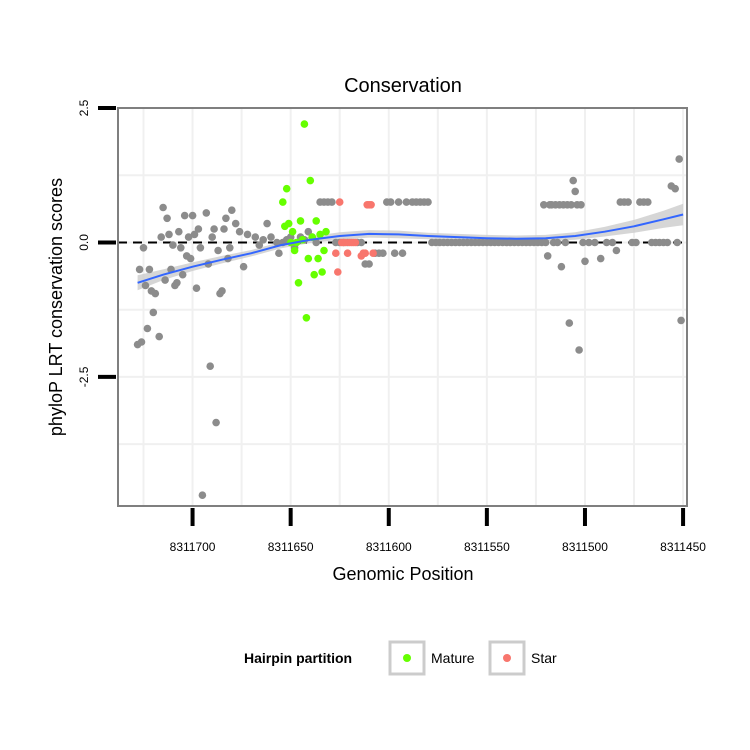 This screenshot has width=750, height=750. I want to click on x-tick-label: 8311550, so click(487, 547).